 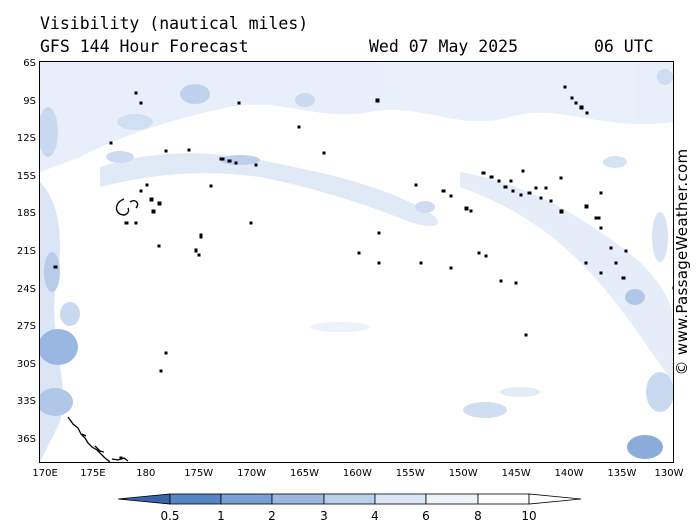 I want to click on lat-label: 21S, so click(x=26, y=251).